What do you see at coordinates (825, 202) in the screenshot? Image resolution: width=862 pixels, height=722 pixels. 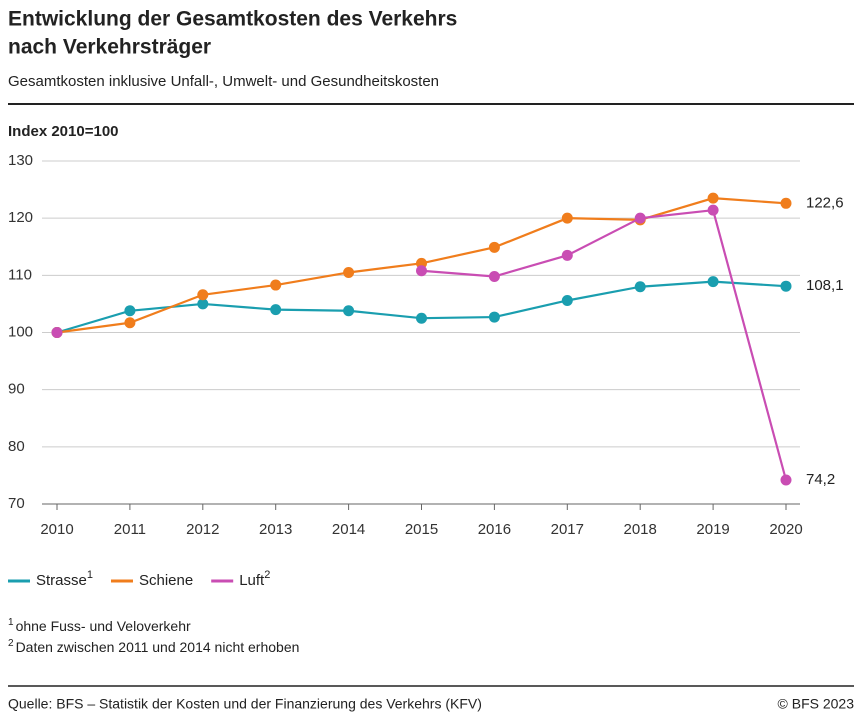 I see `value-label: 122,6` at bounding box center [825, 202].